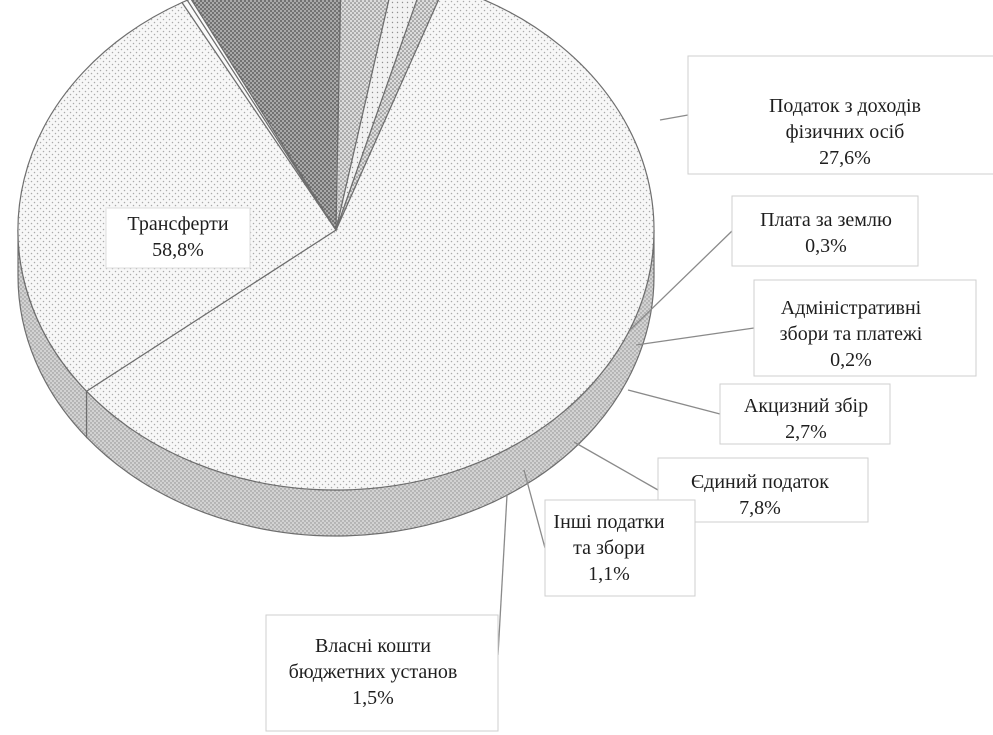  Describe the element at coordinates (851, 334) in the screenshot. I see `label-text-admin: збори та платежі` at that location.